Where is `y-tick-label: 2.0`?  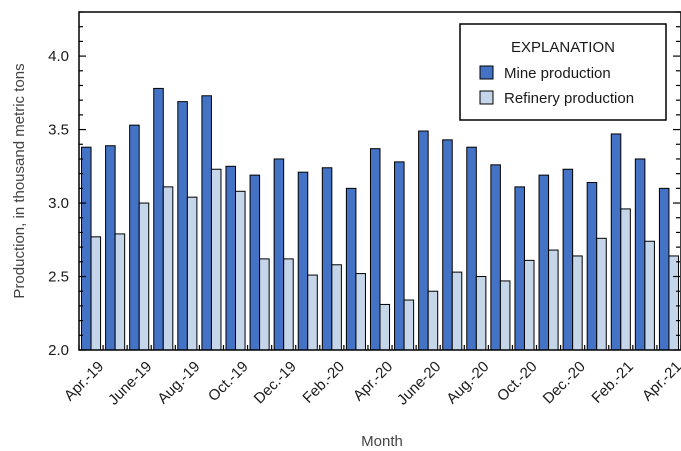 y-tick-label: 2.0 is located at coordinates (58, 350).